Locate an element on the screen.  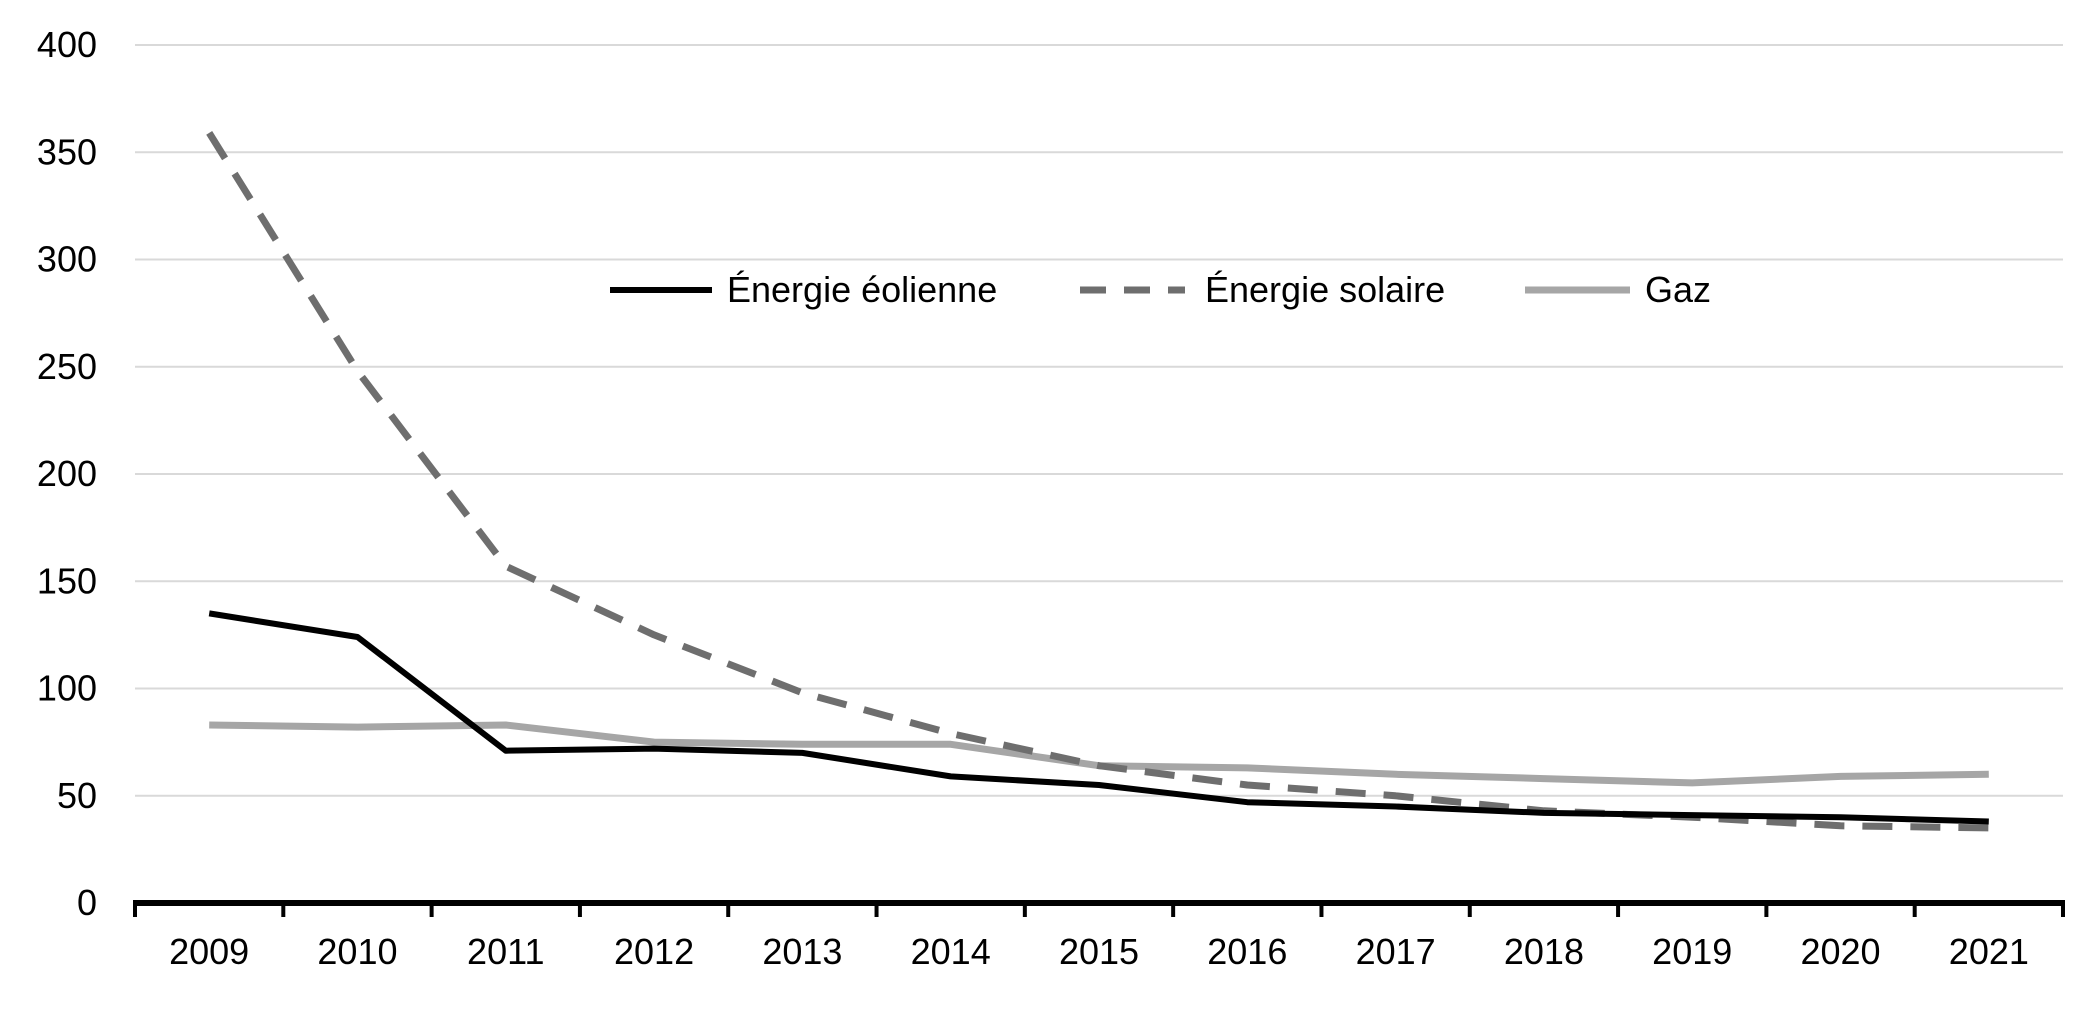
x-tick-label-2010: 2010 is located at coordinates (357, 951).